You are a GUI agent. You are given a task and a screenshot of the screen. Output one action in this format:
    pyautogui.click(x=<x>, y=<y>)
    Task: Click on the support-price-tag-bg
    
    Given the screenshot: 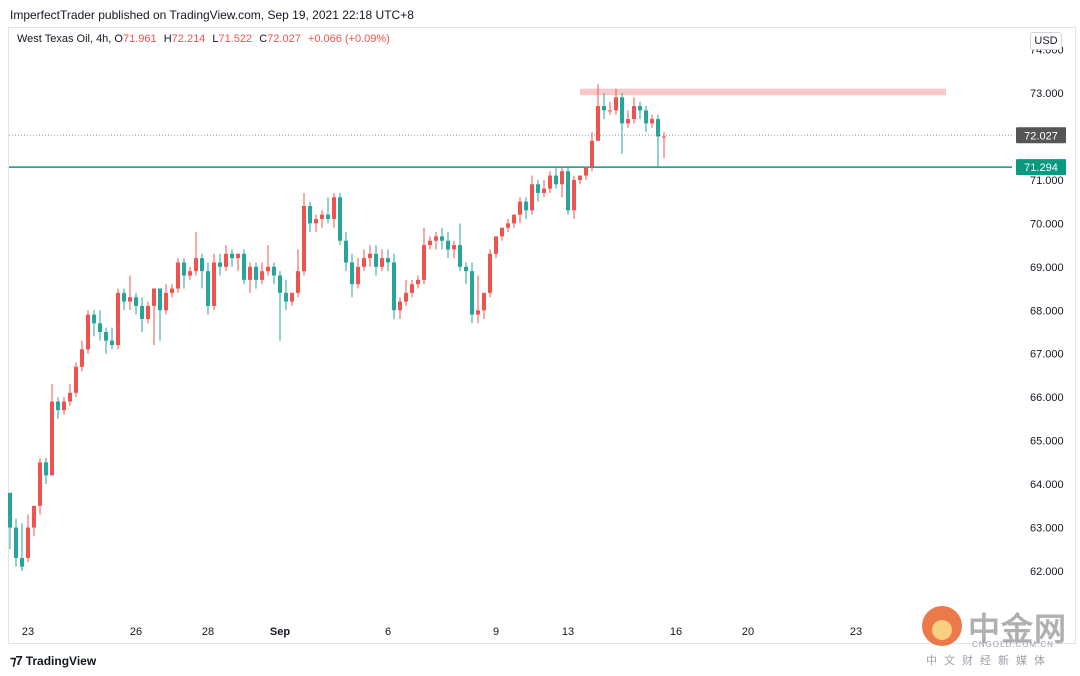 What is the action you would take?
    pyautogui.click(x=1041, y=167)
    